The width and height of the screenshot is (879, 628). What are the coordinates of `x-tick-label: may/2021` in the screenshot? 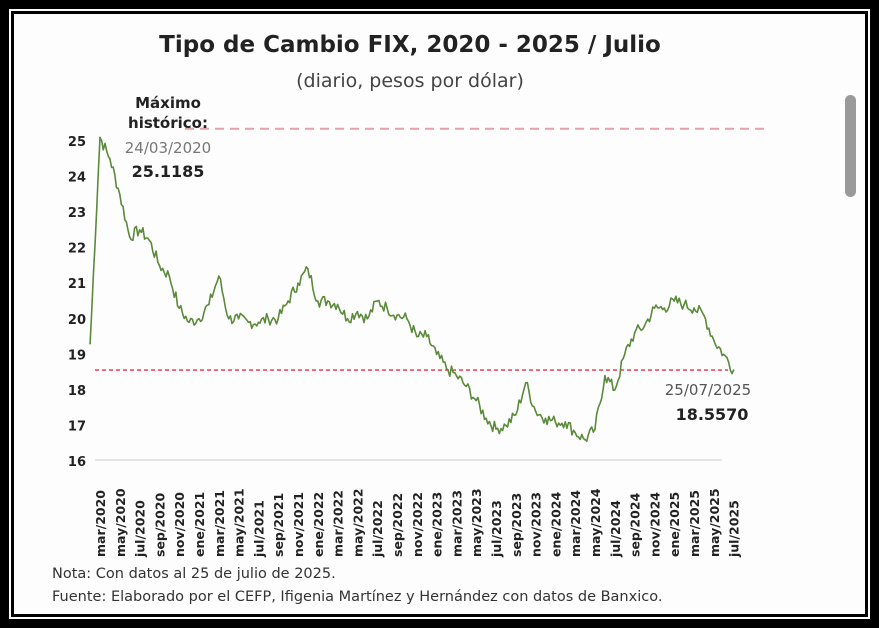 It's located at (239, 522).